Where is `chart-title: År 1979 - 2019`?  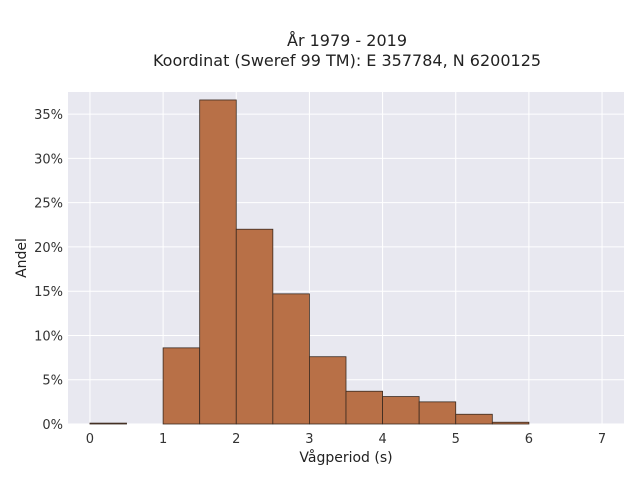 chart-title: År 1979 - 2019 is located at coordinates (347, 40).